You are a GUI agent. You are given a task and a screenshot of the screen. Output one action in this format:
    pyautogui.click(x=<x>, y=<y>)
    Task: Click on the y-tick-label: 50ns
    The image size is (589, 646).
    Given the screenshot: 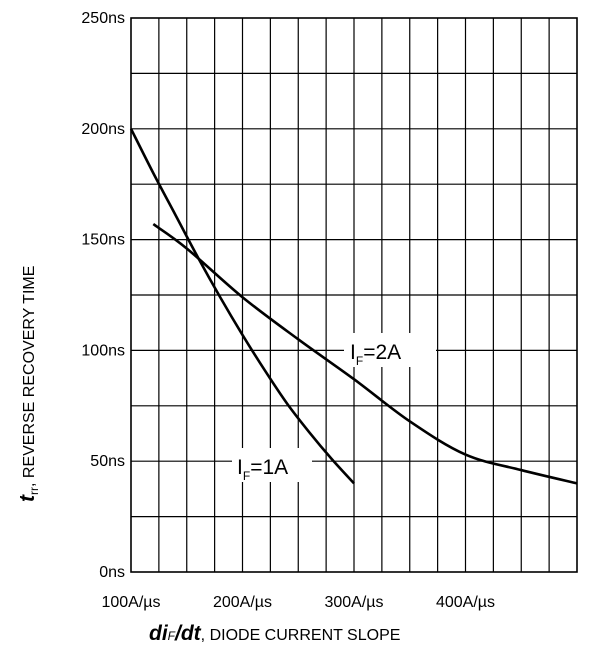 What is the action you would take?
    pyautogui.click(x=107, y=461)
    